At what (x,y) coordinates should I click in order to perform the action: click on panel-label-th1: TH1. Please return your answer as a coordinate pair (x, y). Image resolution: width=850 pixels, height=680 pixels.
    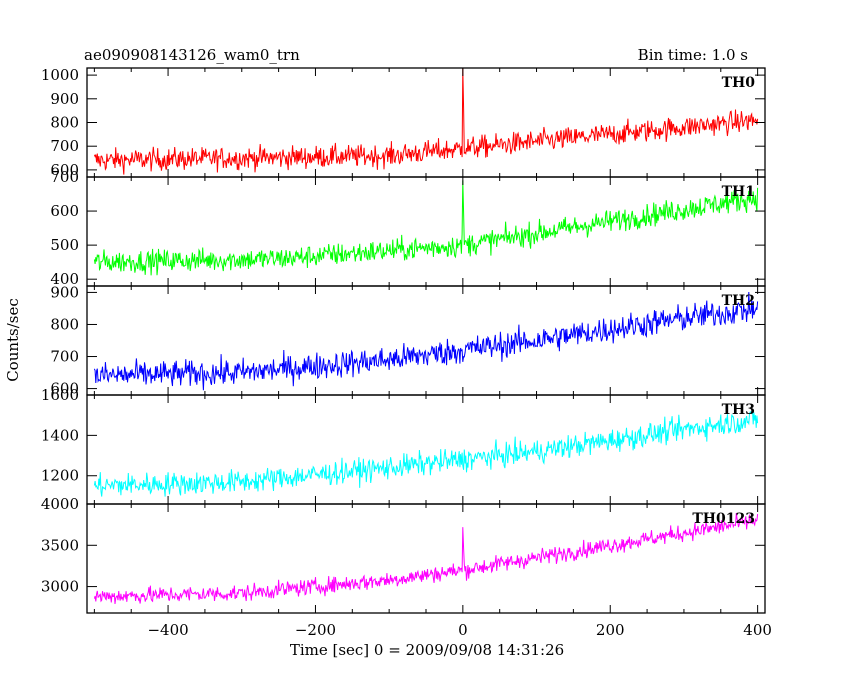
    Looking at the image, I should click on (738, 192).